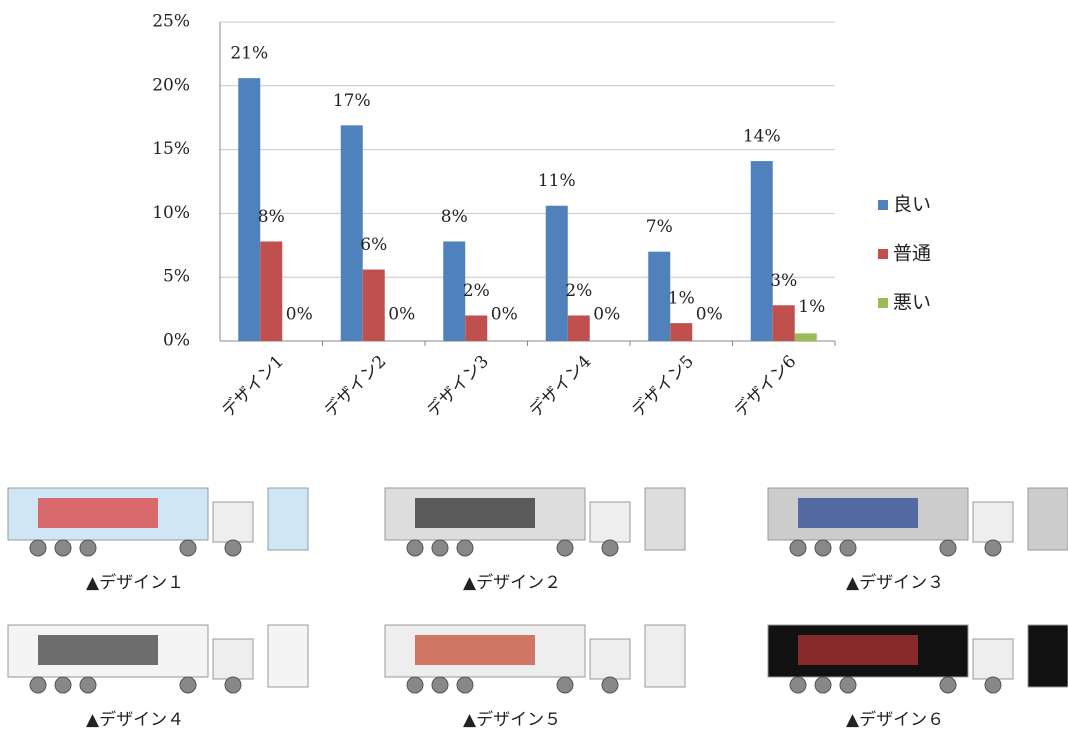 This screenshot has width=1068, height=735. What do you see at coordinates (176, 277) in the screenshot?
I see `y-tick-label: 5%` at bounding box center [176, 277].